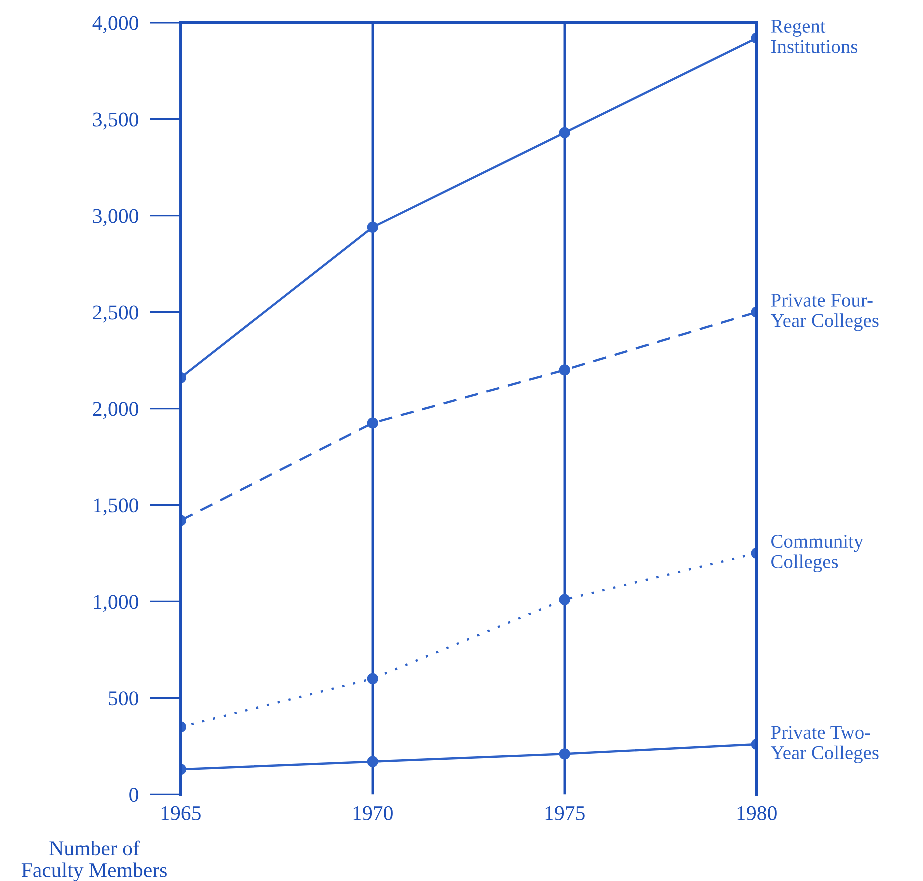 The width and height of the screenshot is (923, 881). Describe the element at coordinates (181, 813) in the screenshot. I see `x-tick-label: 1965` at that location.